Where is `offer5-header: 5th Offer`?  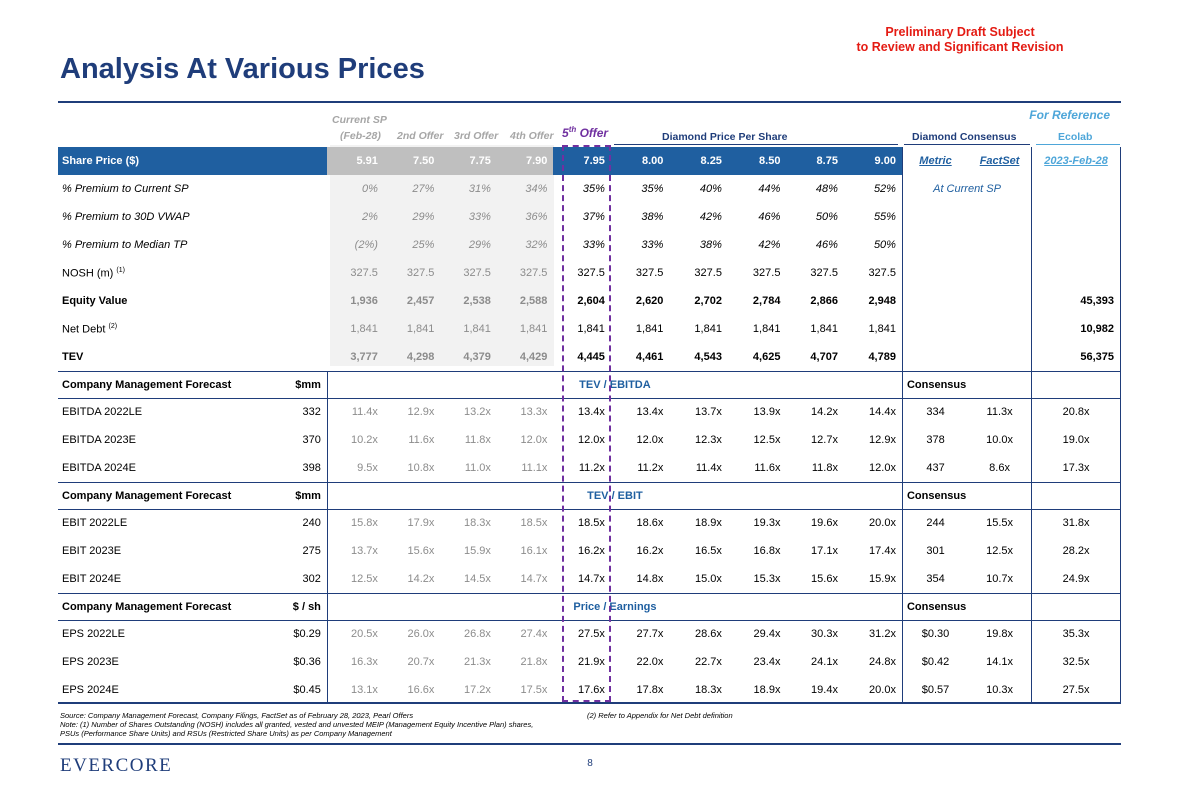
offer5-header: 5th Offer is located at coordinates (585, 132).